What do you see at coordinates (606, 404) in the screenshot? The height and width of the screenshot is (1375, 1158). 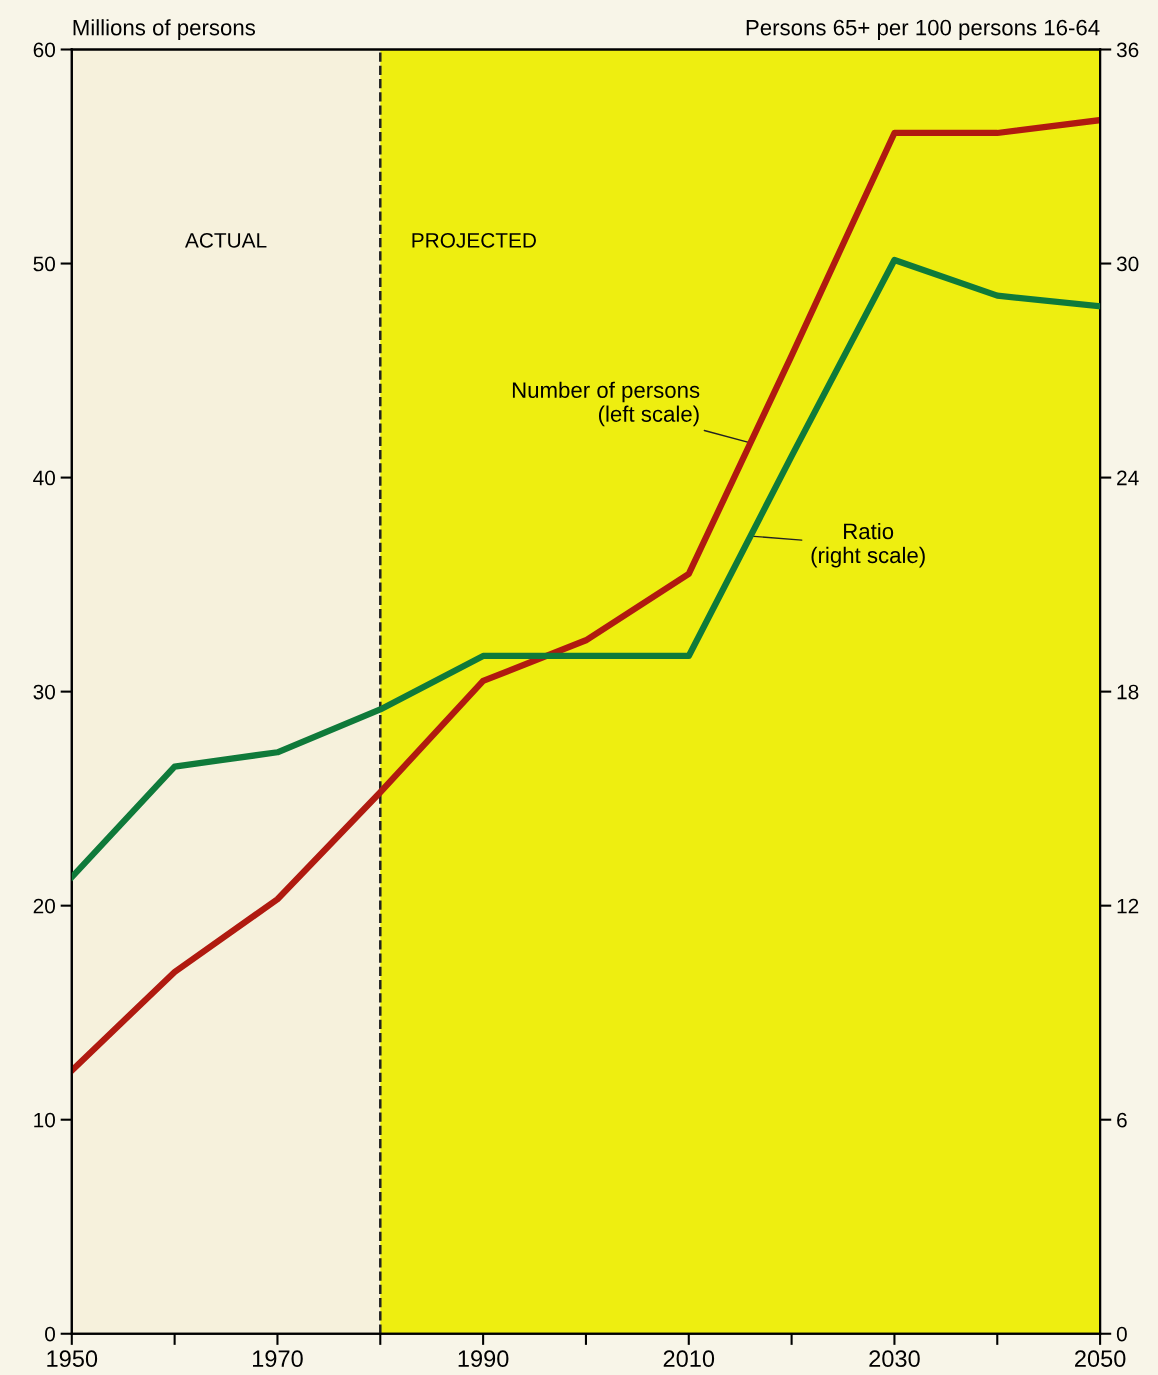 I see `text: Number of persons (left scale)` at bounding box center [606, 404].